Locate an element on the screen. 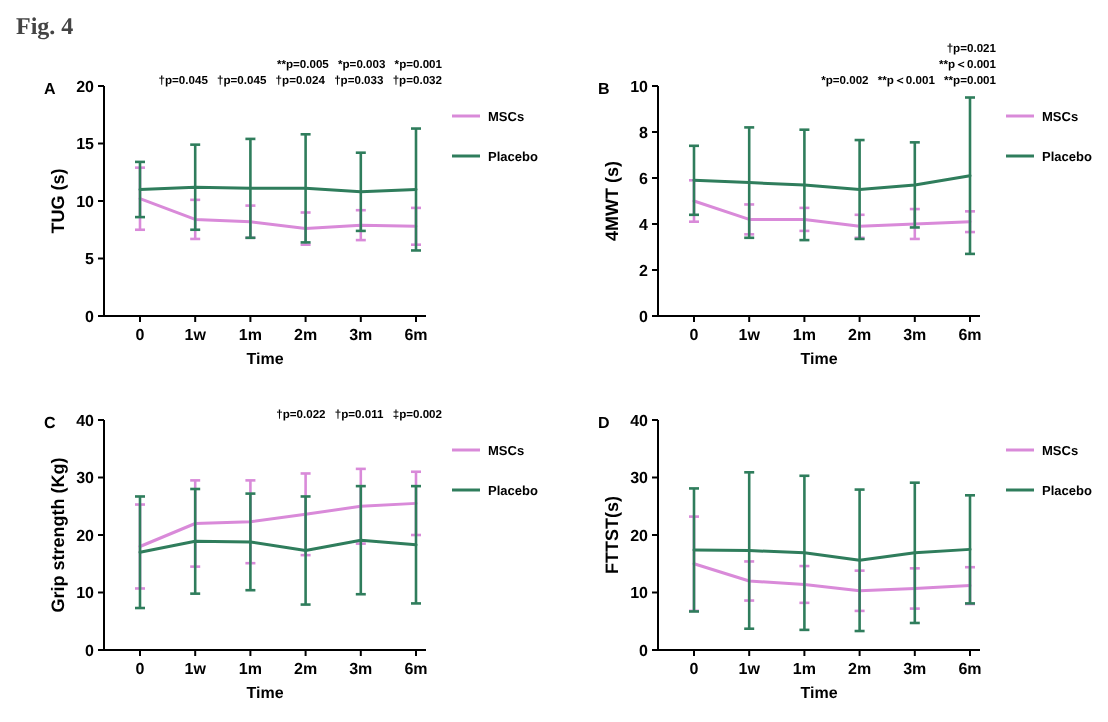  y-axis-title: Grip strength (Kg) is located at coordinates (58, 535).